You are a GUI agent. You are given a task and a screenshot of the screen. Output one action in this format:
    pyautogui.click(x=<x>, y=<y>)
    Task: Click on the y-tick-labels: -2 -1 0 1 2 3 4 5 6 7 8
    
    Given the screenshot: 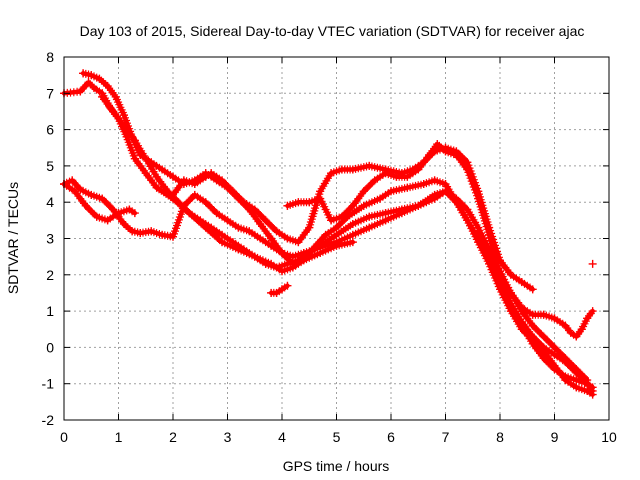 What is the action you would take?
    pyautogui.click(x=48, y=238)
    